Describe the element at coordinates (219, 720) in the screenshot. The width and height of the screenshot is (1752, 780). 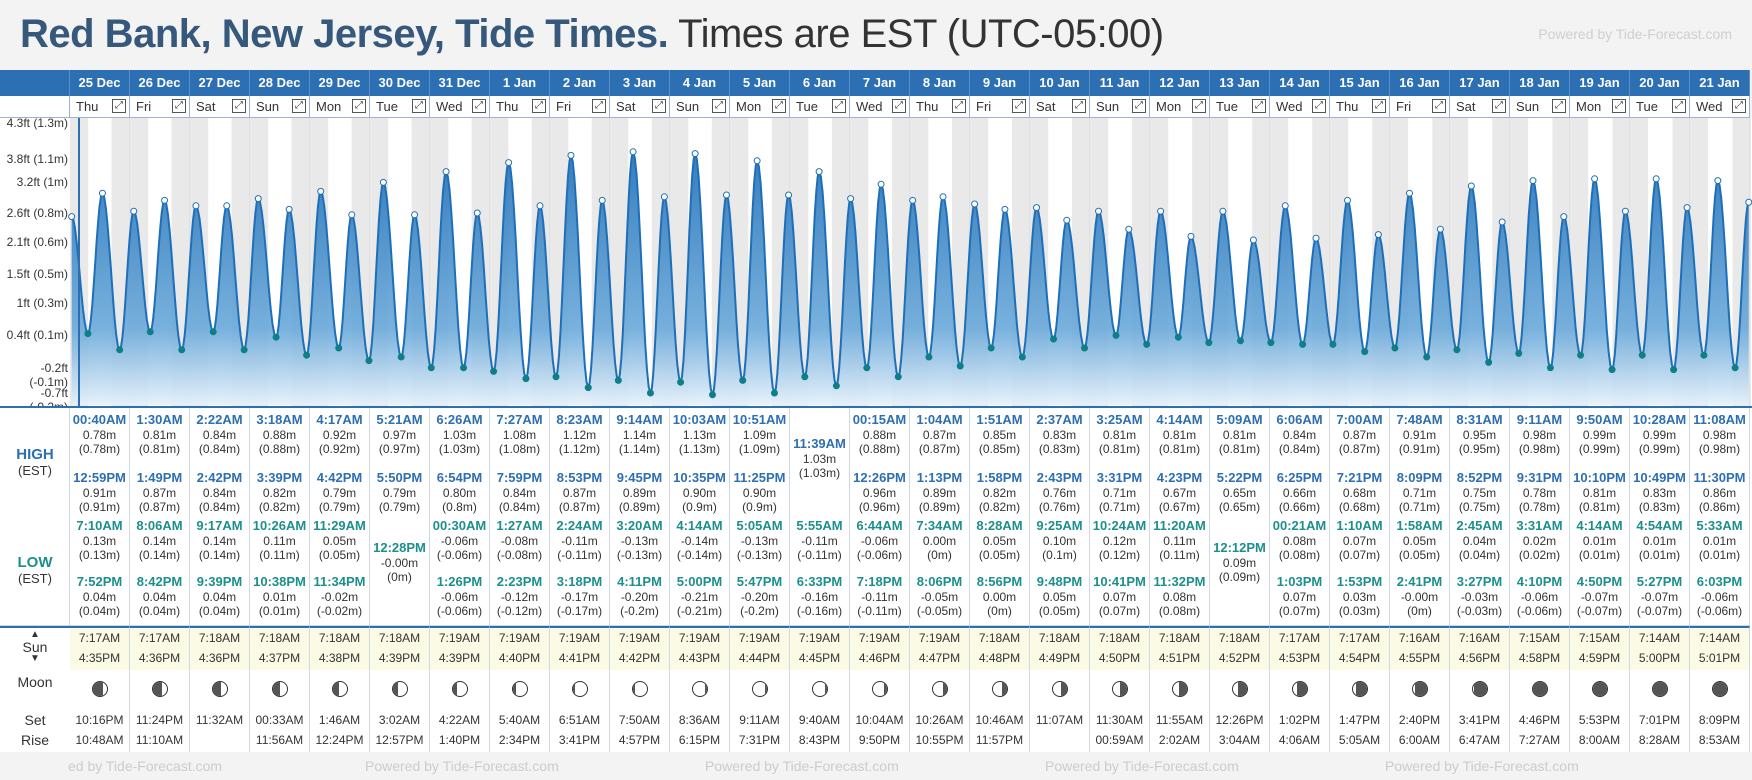
I see `moonrise-time: 11:32AM` at that location.